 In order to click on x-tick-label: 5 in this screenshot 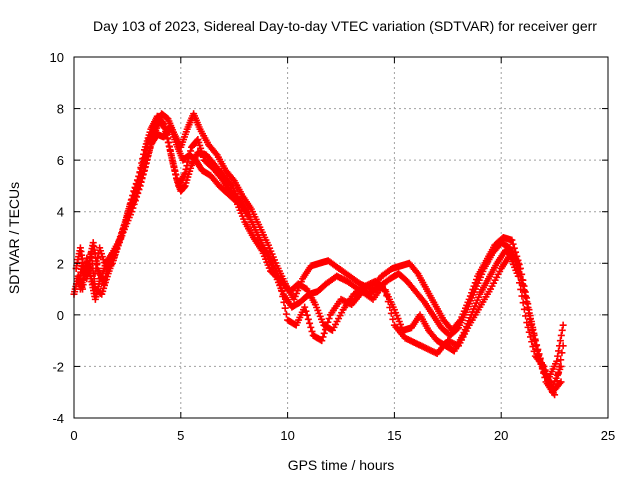, I will do `click(180, 435)`.